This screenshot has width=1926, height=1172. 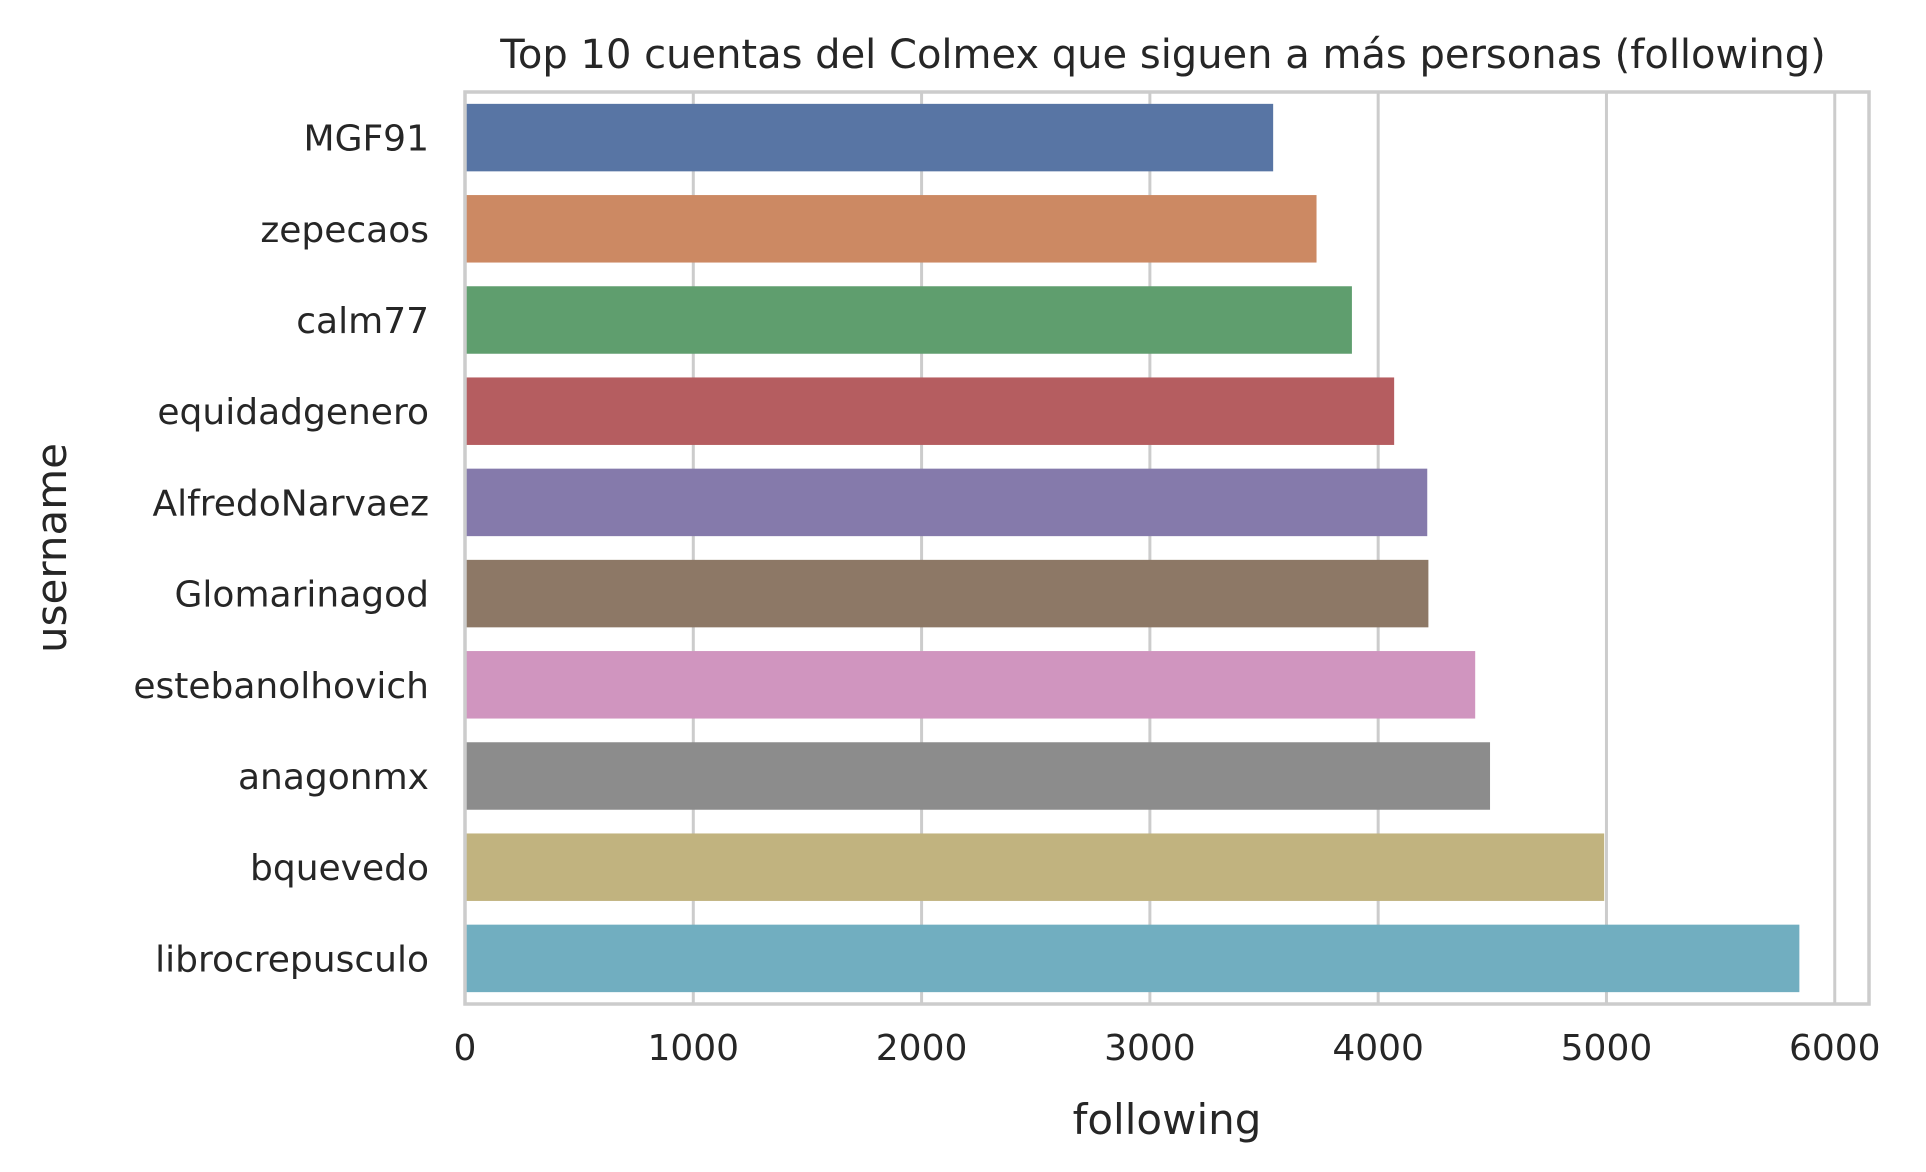 What do you see at coordinates (333, 777) in the screenshot?
I see `y-tick-label: anagonmx` at bounding box center [333, 777].